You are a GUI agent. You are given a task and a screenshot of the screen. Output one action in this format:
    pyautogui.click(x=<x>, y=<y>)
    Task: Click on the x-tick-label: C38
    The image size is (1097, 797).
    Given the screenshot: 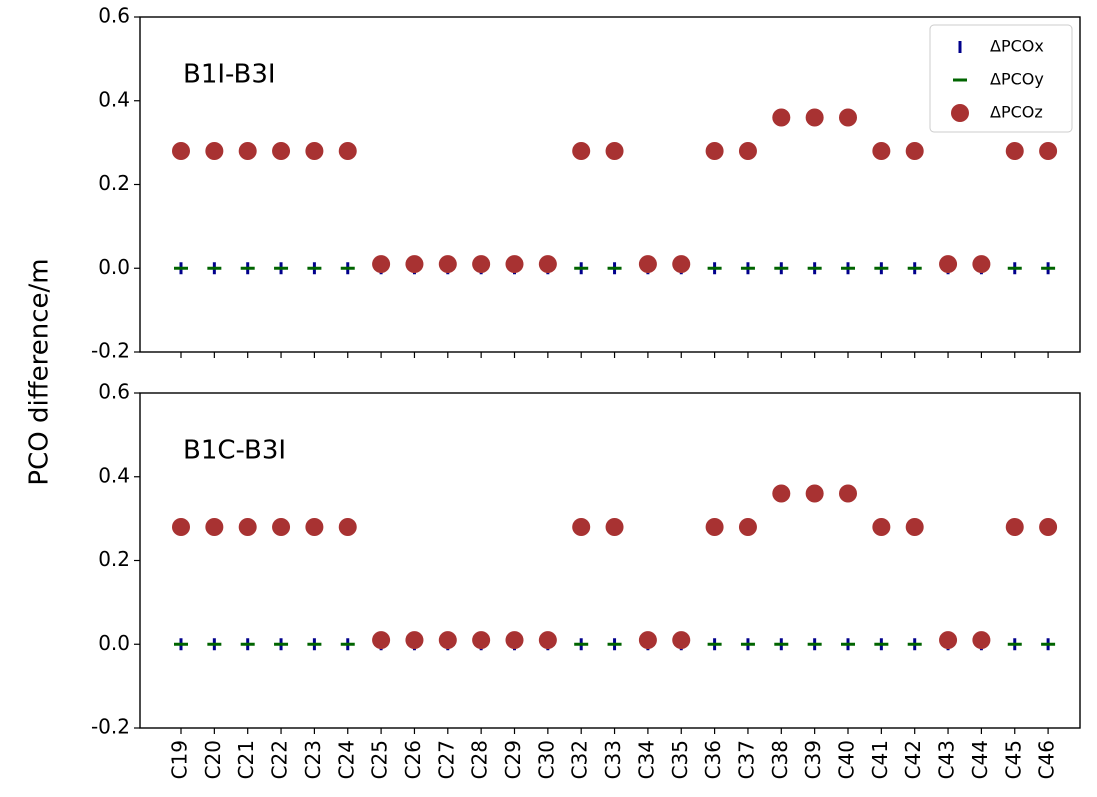 What is the action you would take?
    pyautogui.click(x=780, y=759)
    